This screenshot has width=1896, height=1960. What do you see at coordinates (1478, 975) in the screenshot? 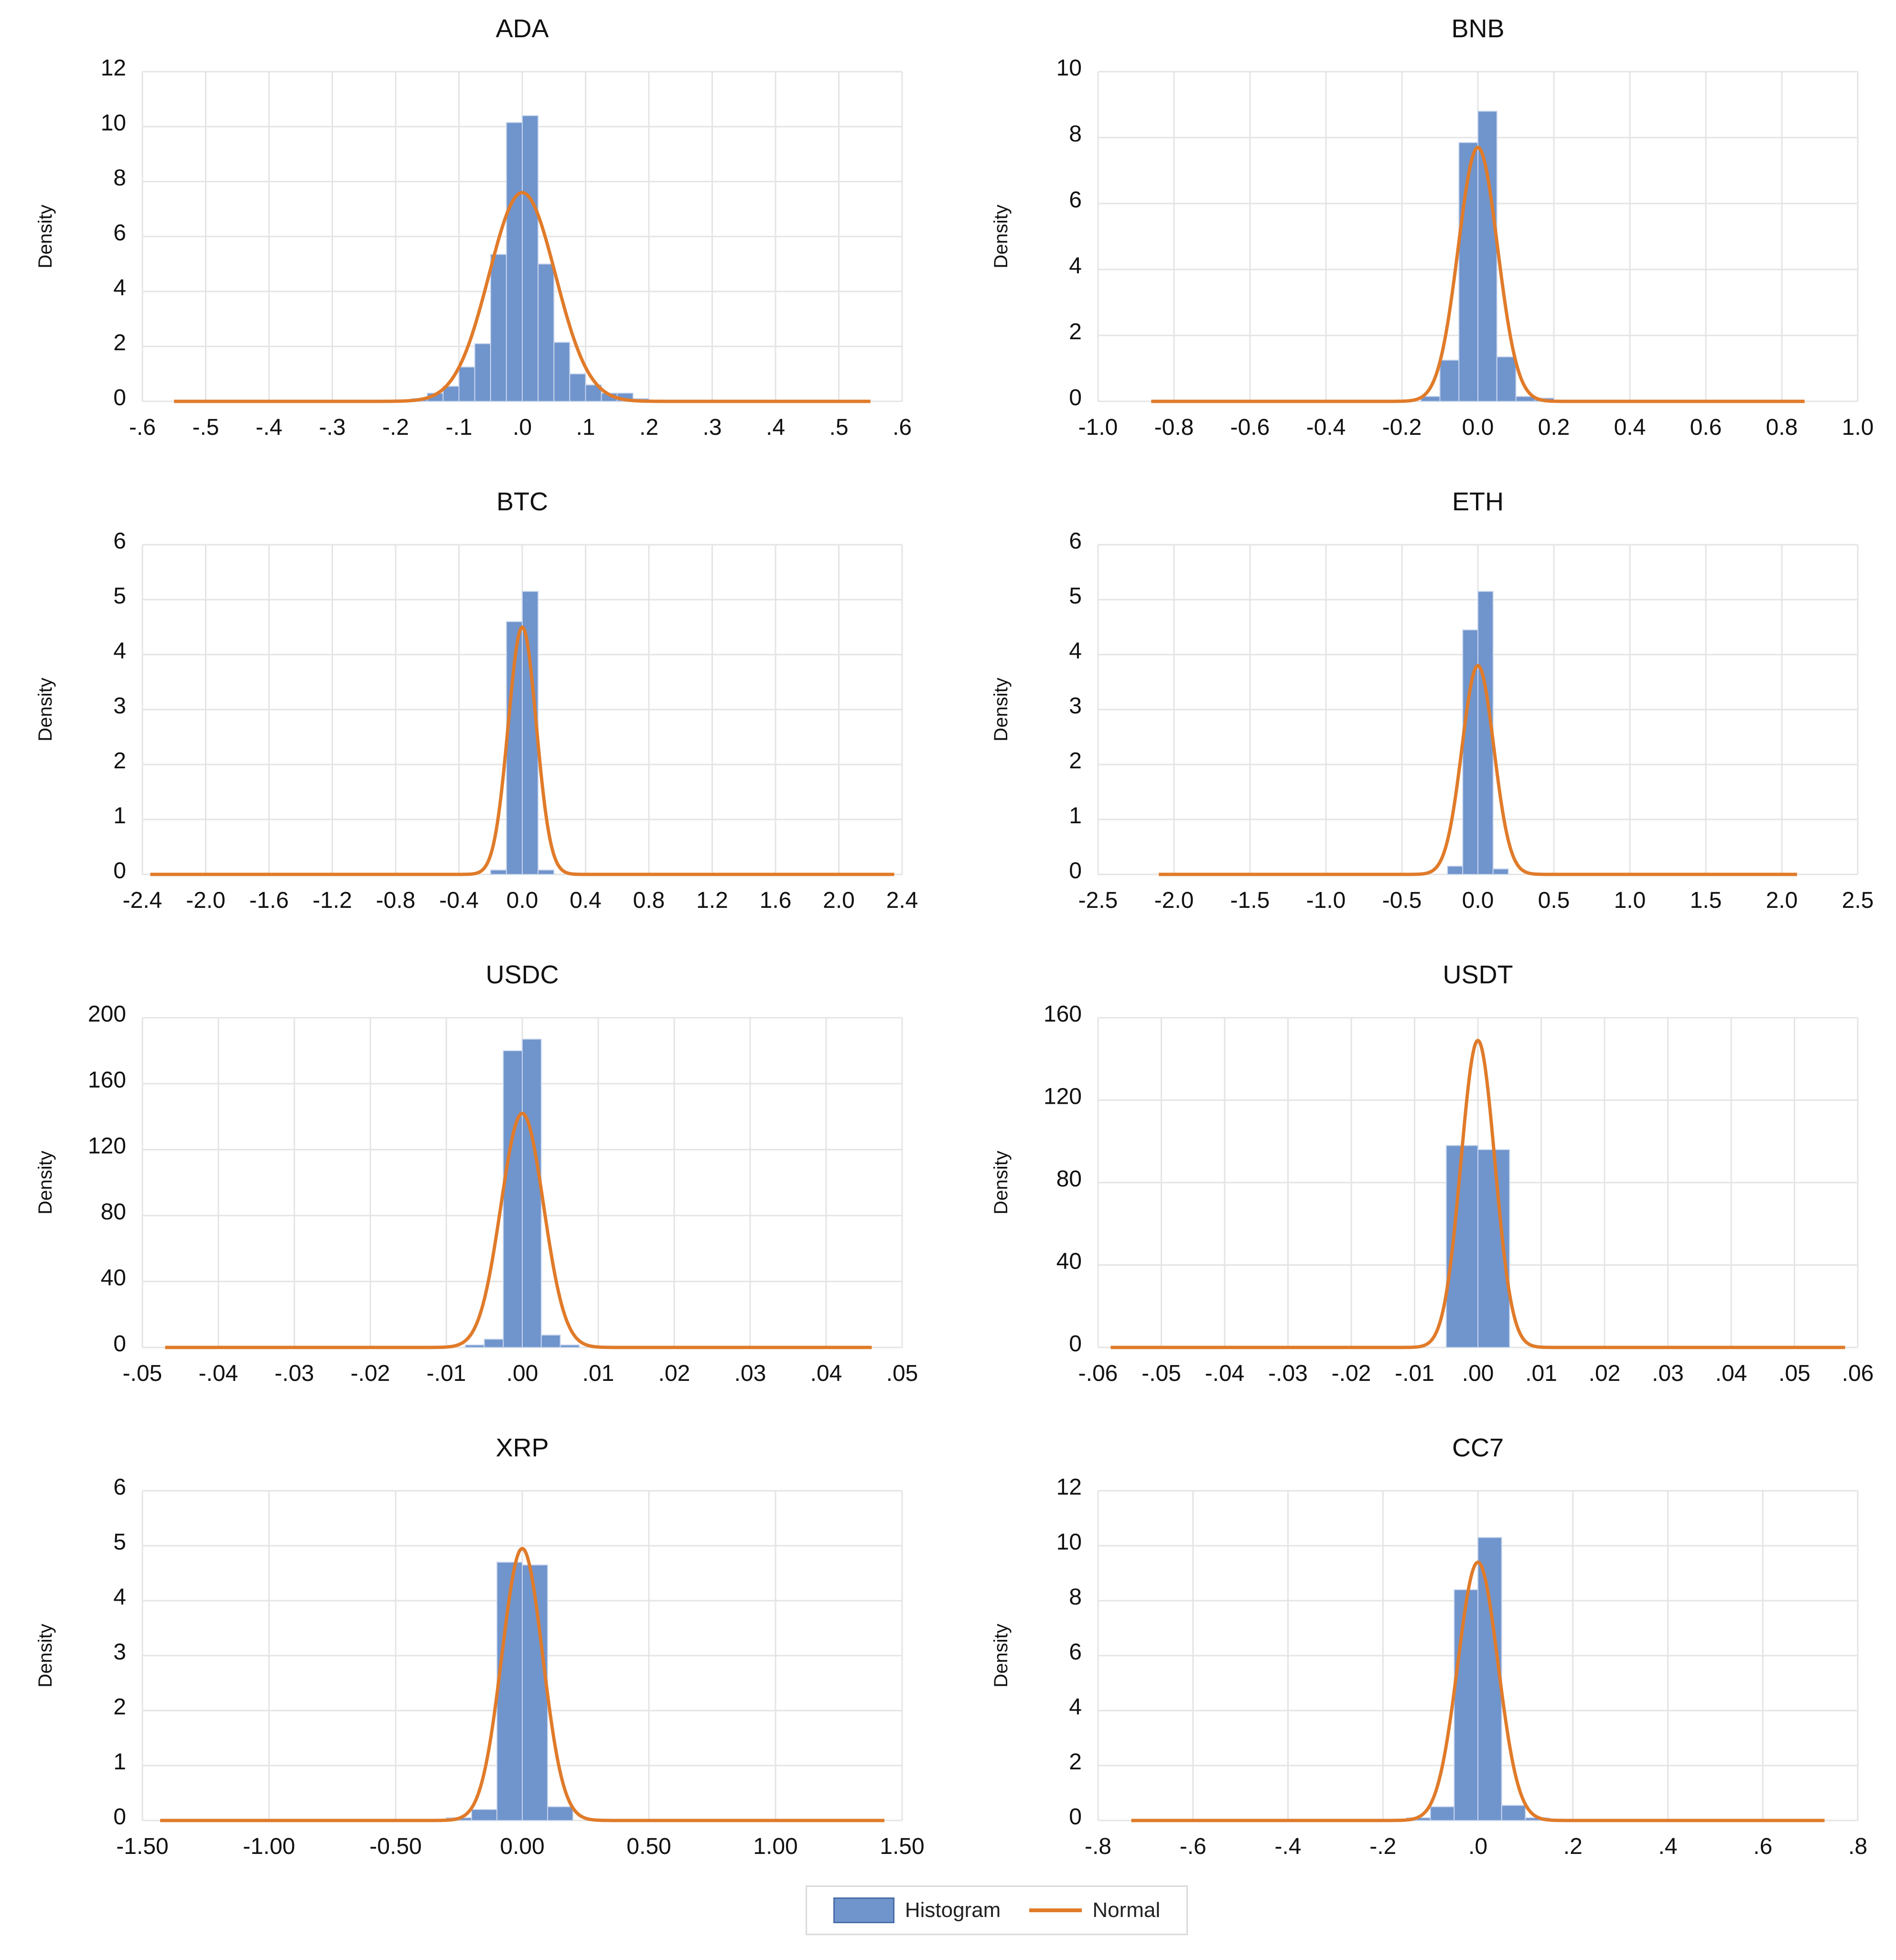
I see `panel-title: USDT` at bounding box center [1478, 975].